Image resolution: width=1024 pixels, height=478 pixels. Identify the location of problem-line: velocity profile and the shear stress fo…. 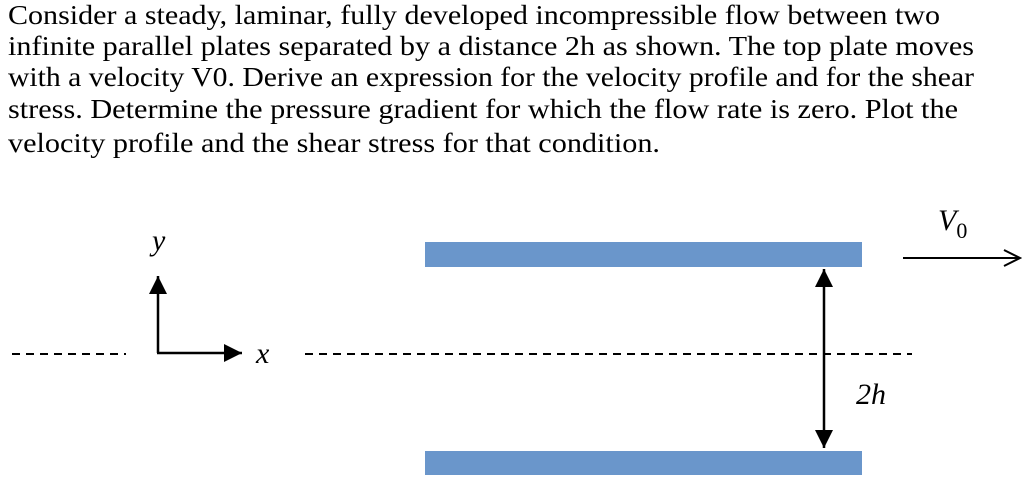
(334, 143).